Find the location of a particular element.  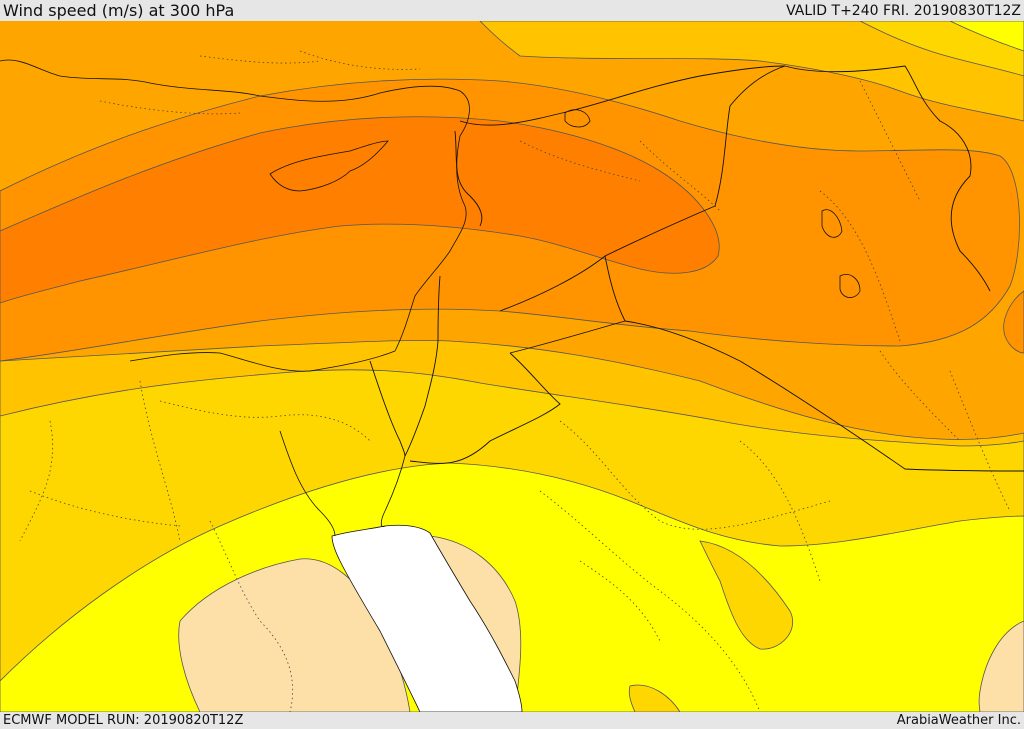

cyprus-island is located at coordinates (329, 166).